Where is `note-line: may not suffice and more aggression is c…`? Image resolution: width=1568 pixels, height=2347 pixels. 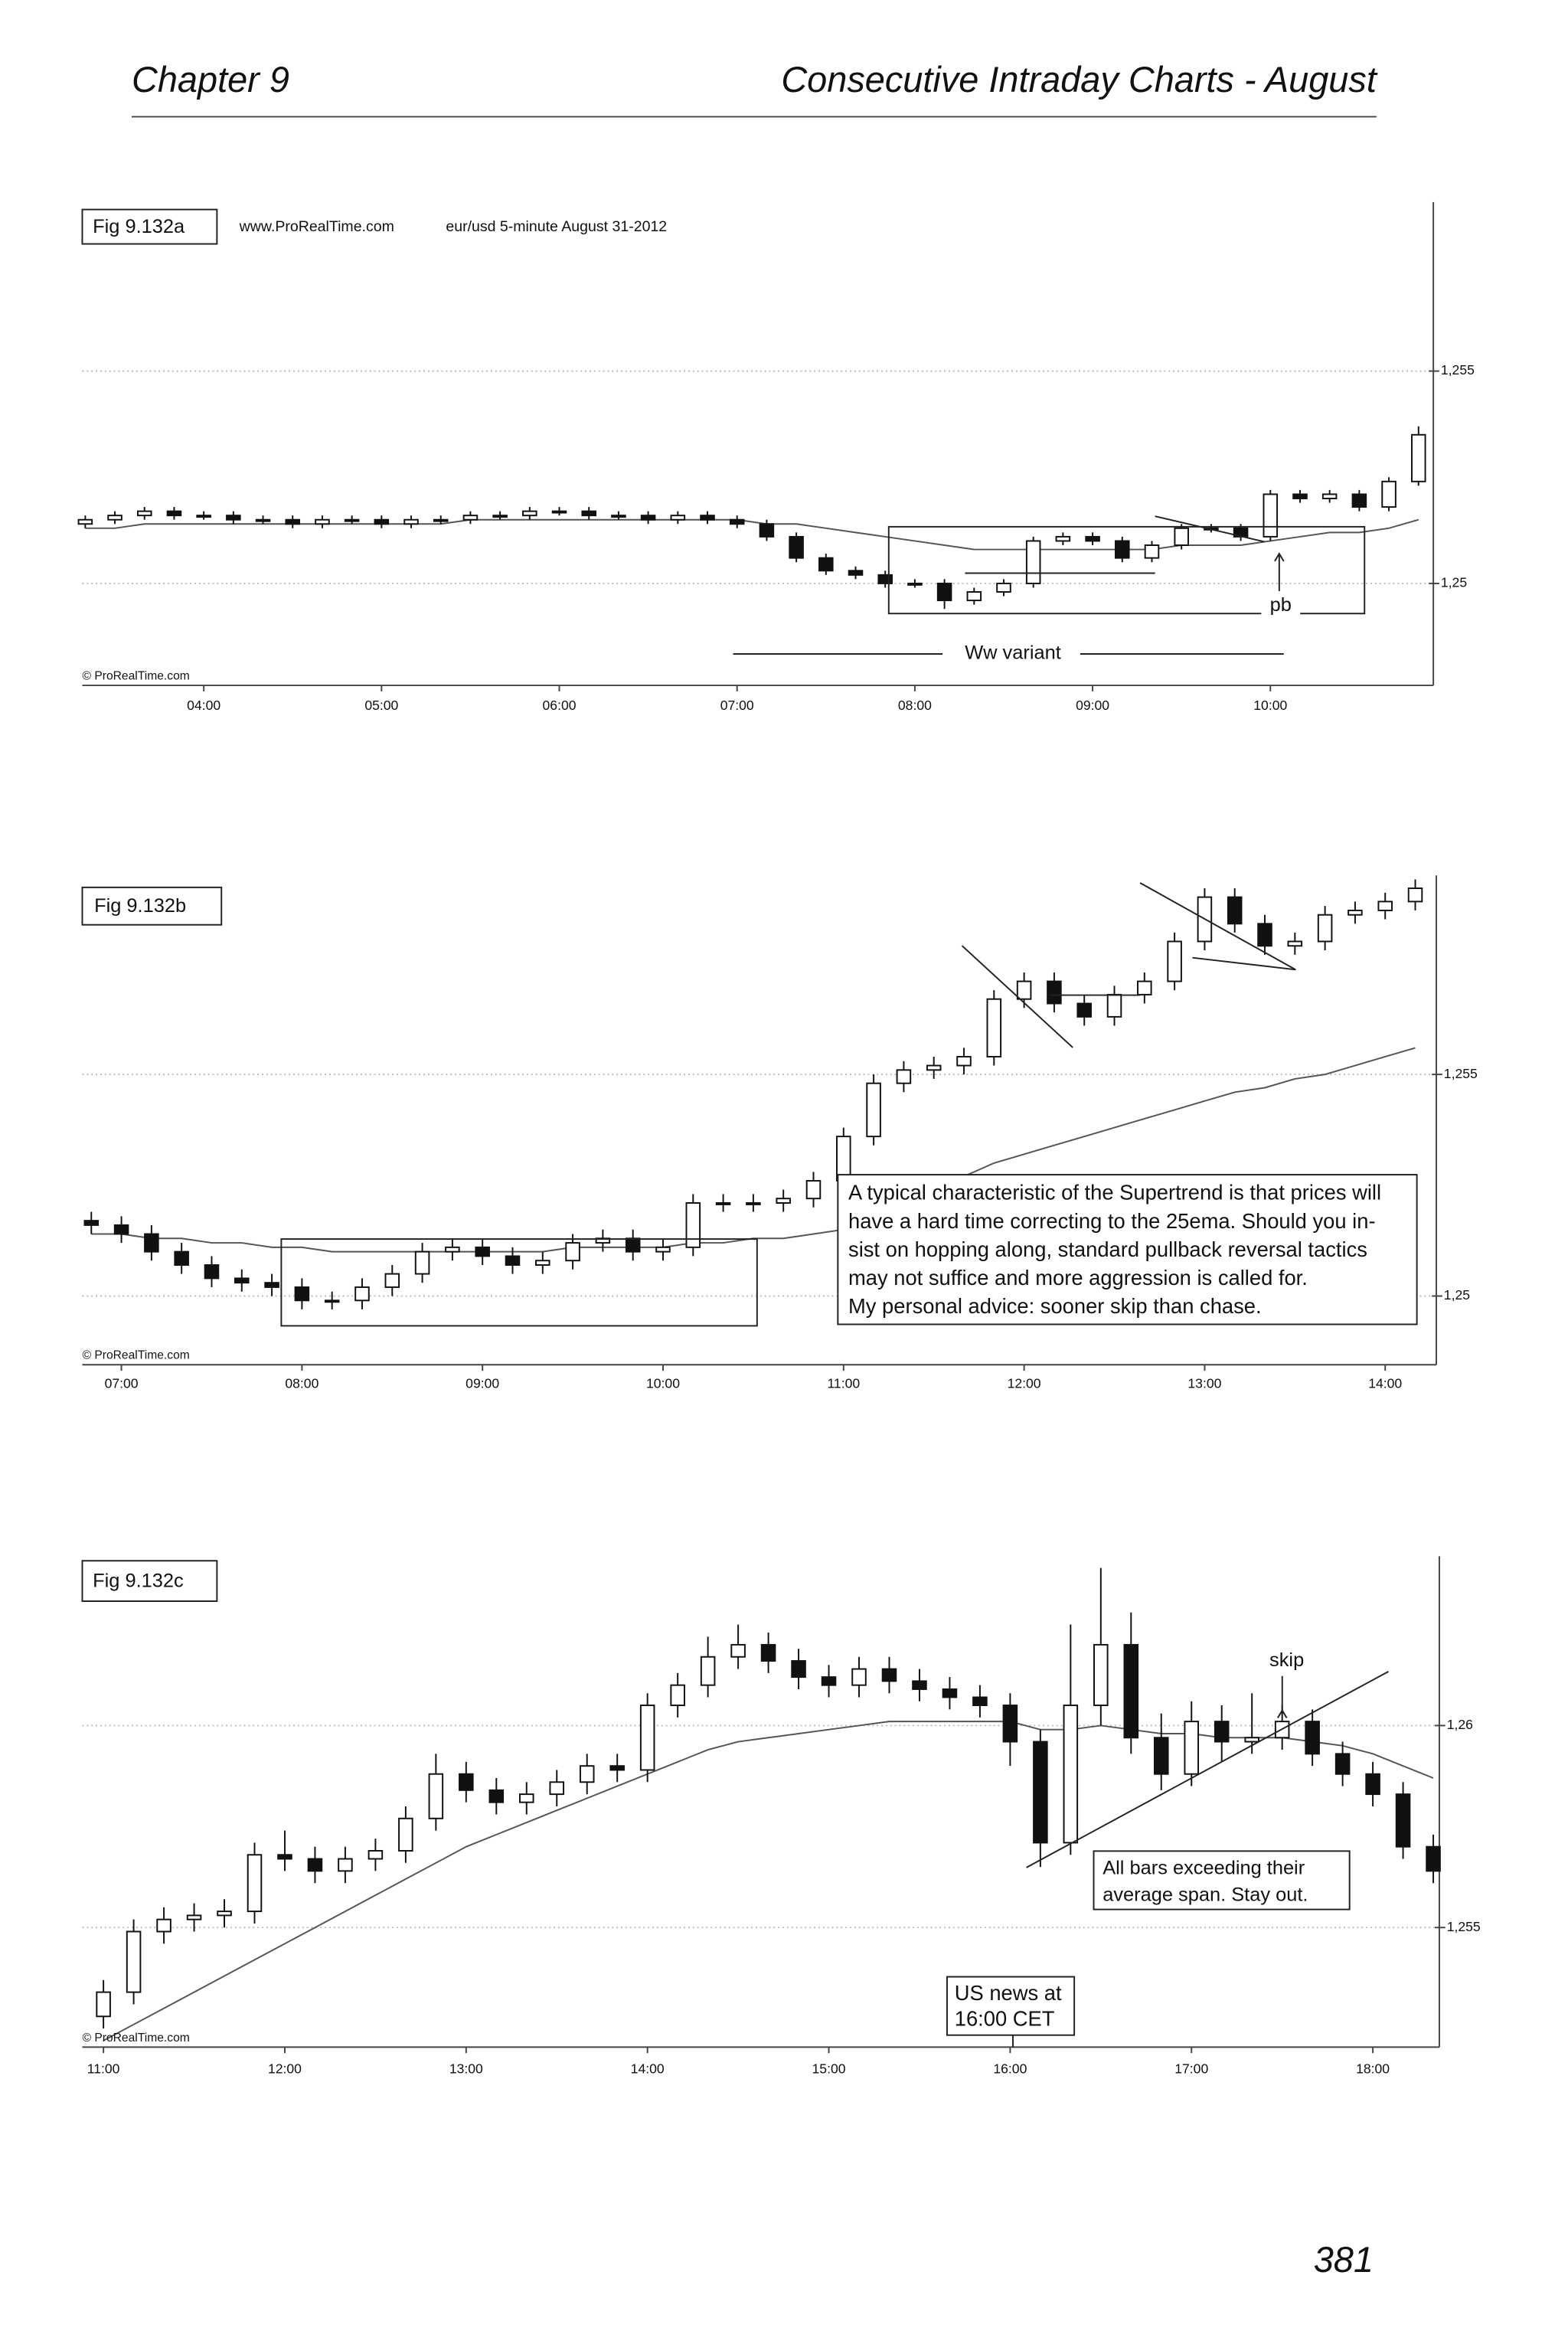
note-line: may not suffice and more aggression is c… is located at coordinates (1078, 1278).